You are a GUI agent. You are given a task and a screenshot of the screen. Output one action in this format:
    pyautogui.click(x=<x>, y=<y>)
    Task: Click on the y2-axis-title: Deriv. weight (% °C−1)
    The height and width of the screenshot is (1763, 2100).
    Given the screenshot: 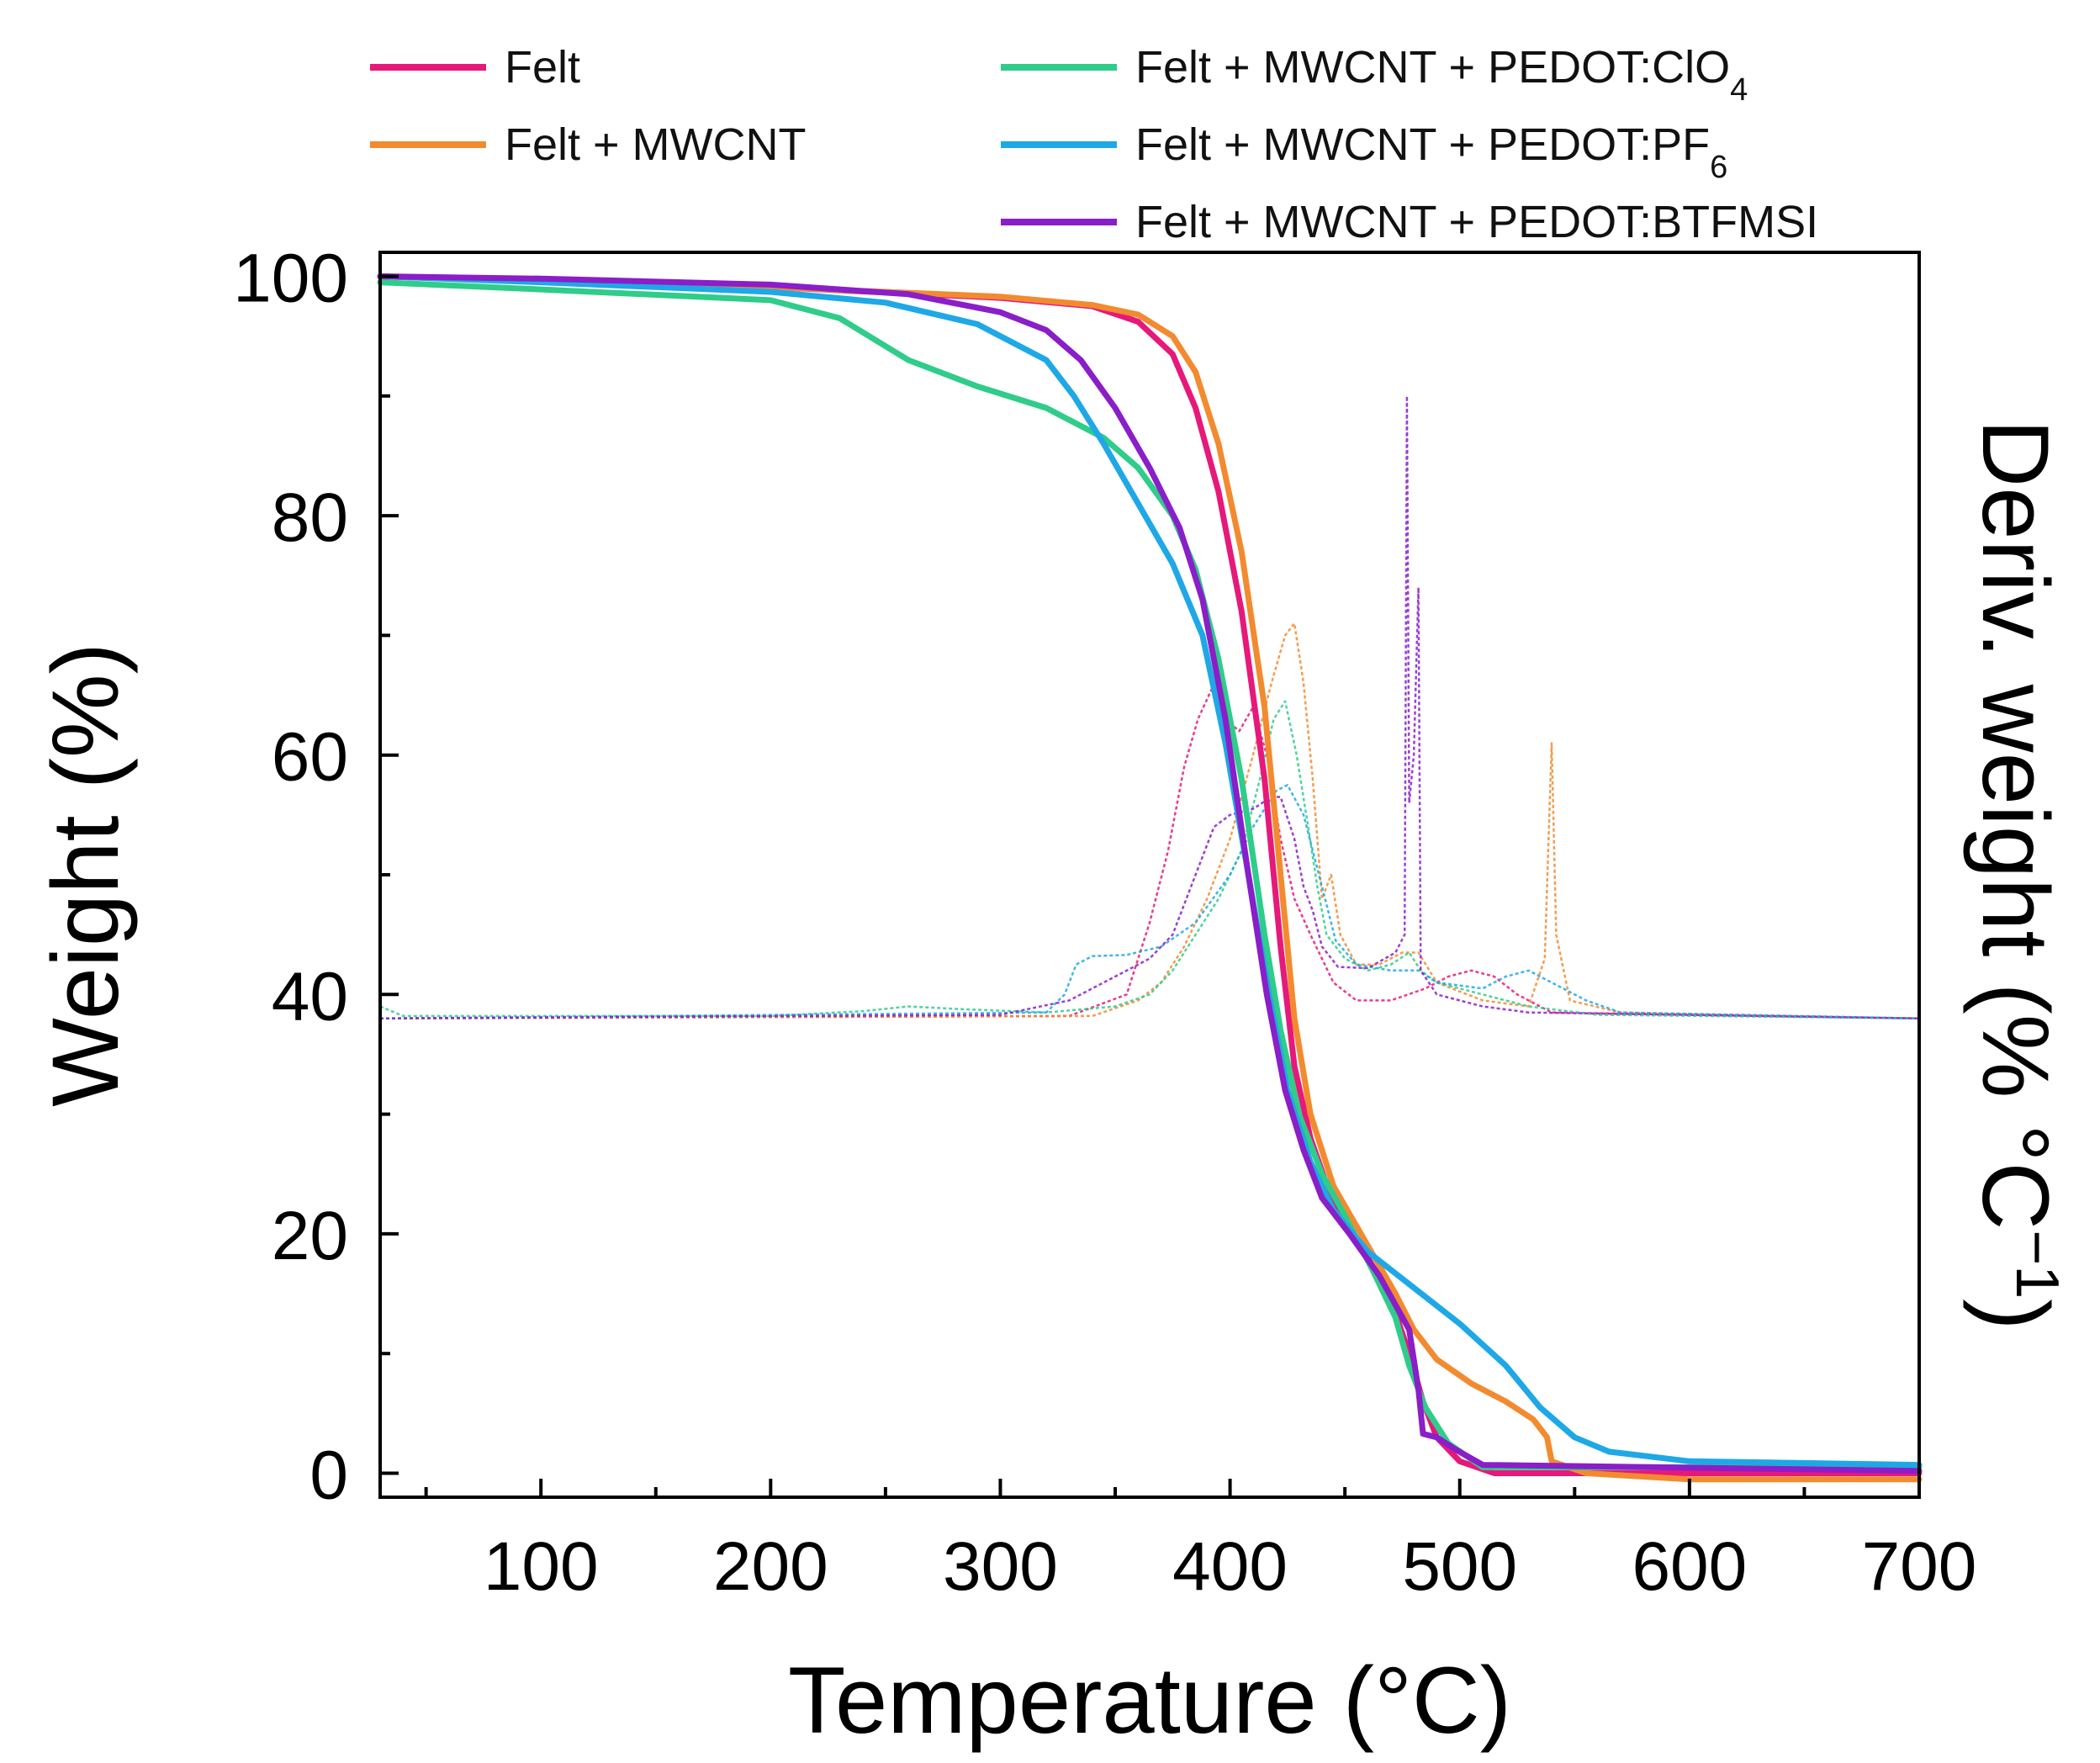 What is the action you would take?
    pyautogui.click(x=2017, y=874)
    